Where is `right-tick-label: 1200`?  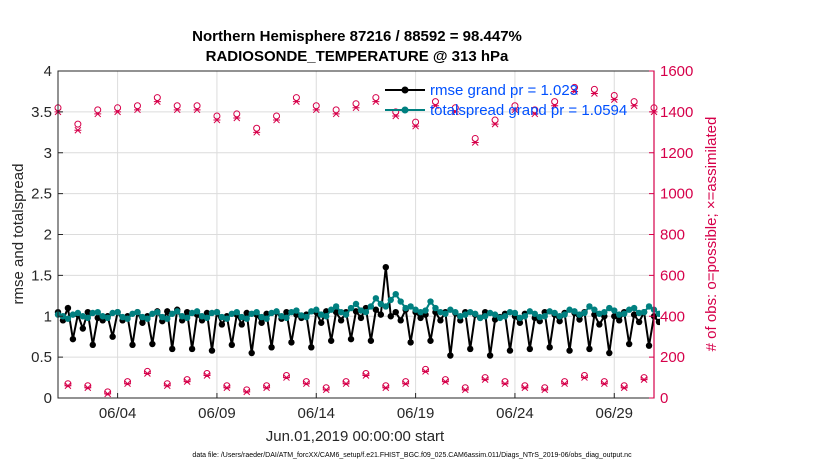
right-tick-label: 1200 is located at coordinates (676, 153).